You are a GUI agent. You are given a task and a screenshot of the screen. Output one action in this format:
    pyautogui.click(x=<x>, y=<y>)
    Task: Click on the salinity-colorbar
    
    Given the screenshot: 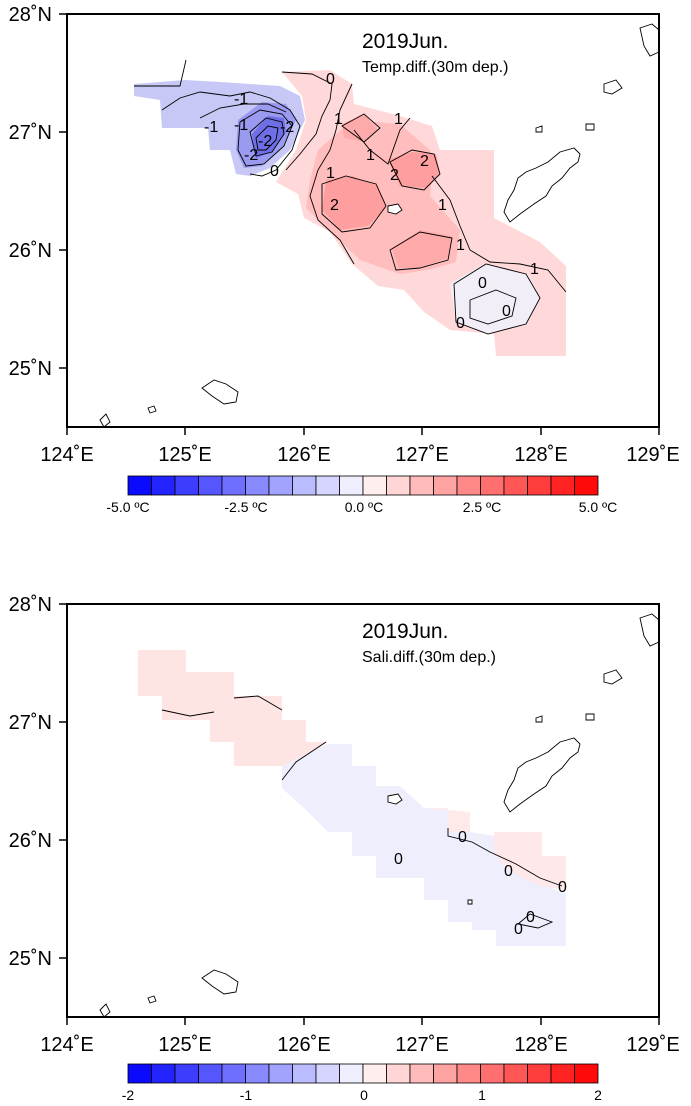 What is the action you would take?
    pyautogui.click(x=363, y=1073)
    